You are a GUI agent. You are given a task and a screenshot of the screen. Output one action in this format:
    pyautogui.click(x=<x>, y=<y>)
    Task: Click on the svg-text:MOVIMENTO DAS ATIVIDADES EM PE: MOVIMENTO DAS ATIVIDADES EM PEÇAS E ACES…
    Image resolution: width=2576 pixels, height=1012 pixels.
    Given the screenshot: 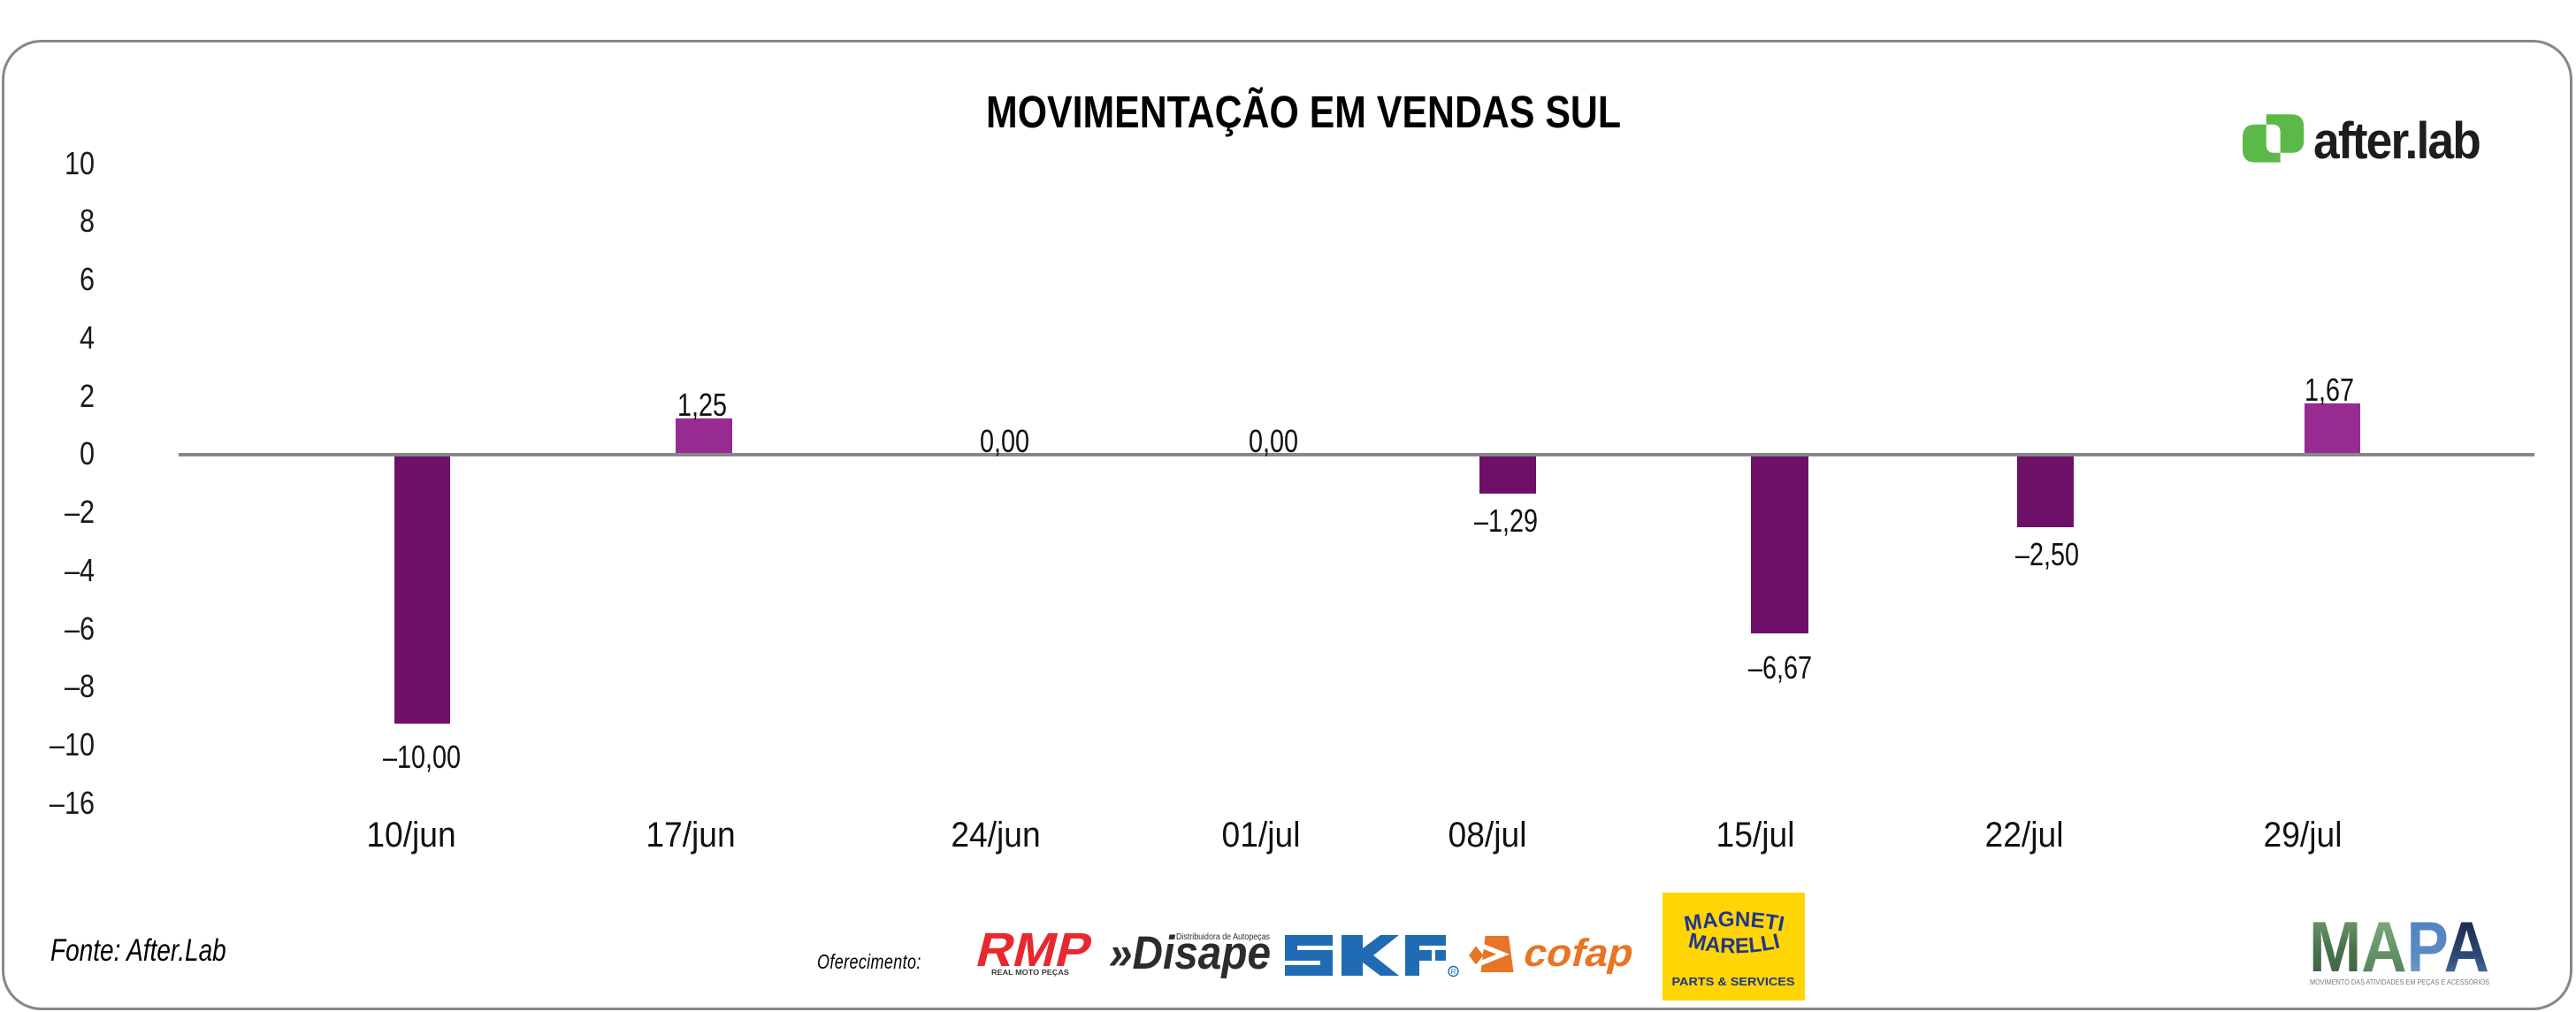 What is the action you would take?
    pyautogui.click(x=2399, y=982)
    